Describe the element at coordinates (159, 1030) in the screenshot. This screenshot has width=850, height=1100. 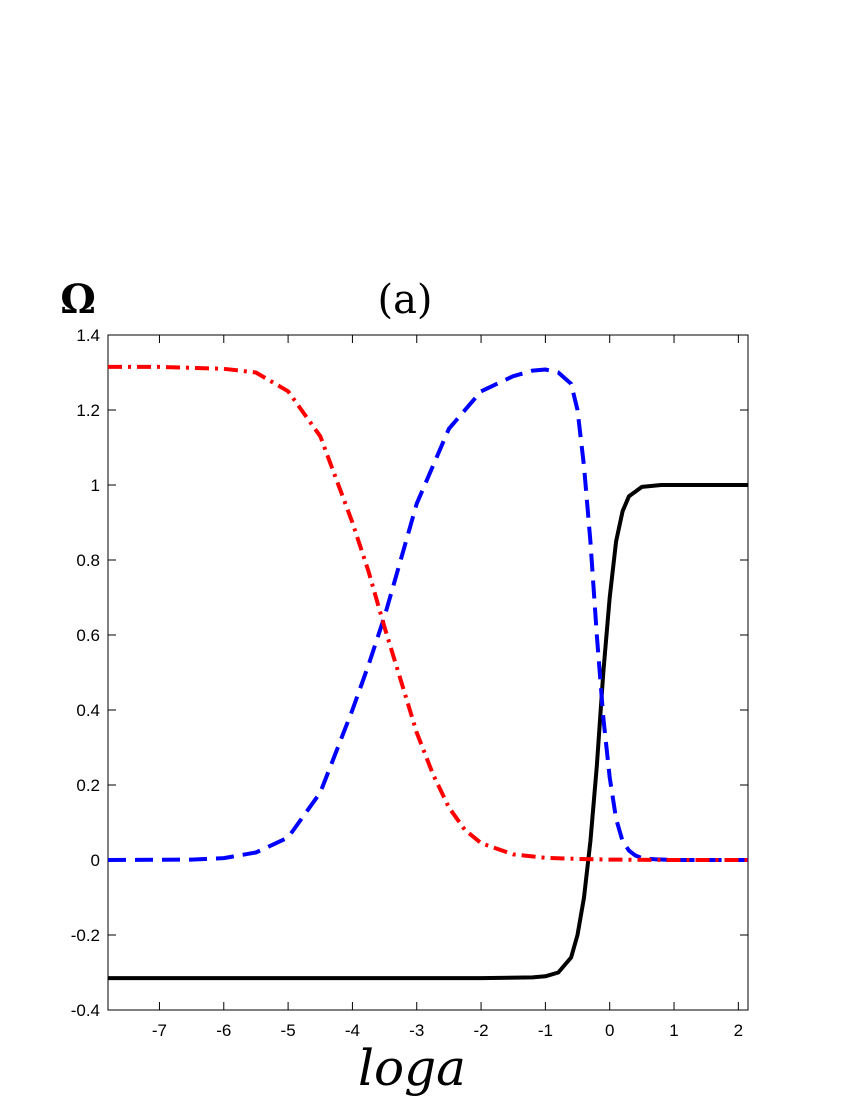
I see `x-tick-label: -7` at that location.